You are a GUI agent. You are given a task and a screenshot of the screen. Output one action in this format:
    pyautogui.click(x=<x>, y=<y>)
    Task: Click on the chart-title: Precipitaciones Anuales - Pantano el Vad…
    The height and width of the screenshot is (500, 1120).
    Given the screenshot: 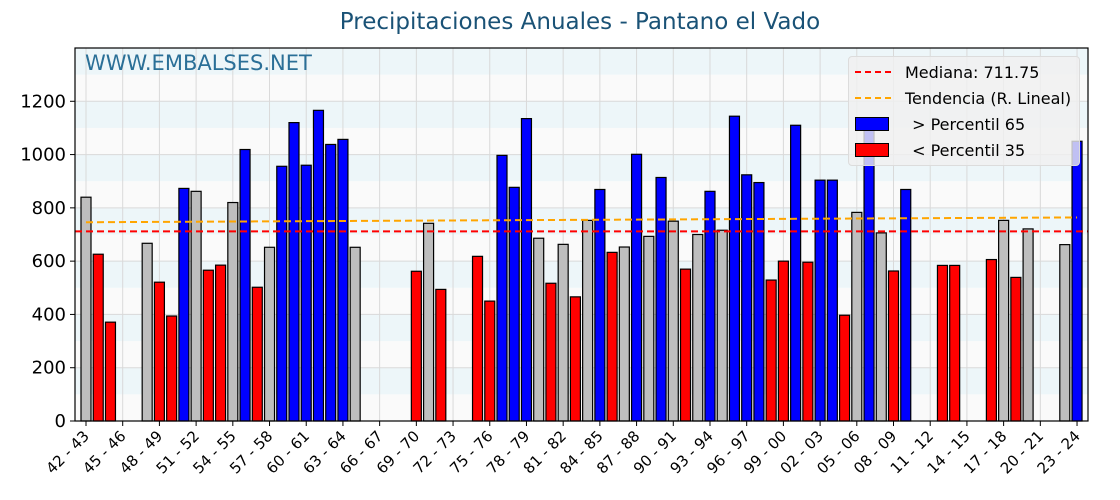 What is the action you would take?
    pyautogui.click(x=580, y=22)
    